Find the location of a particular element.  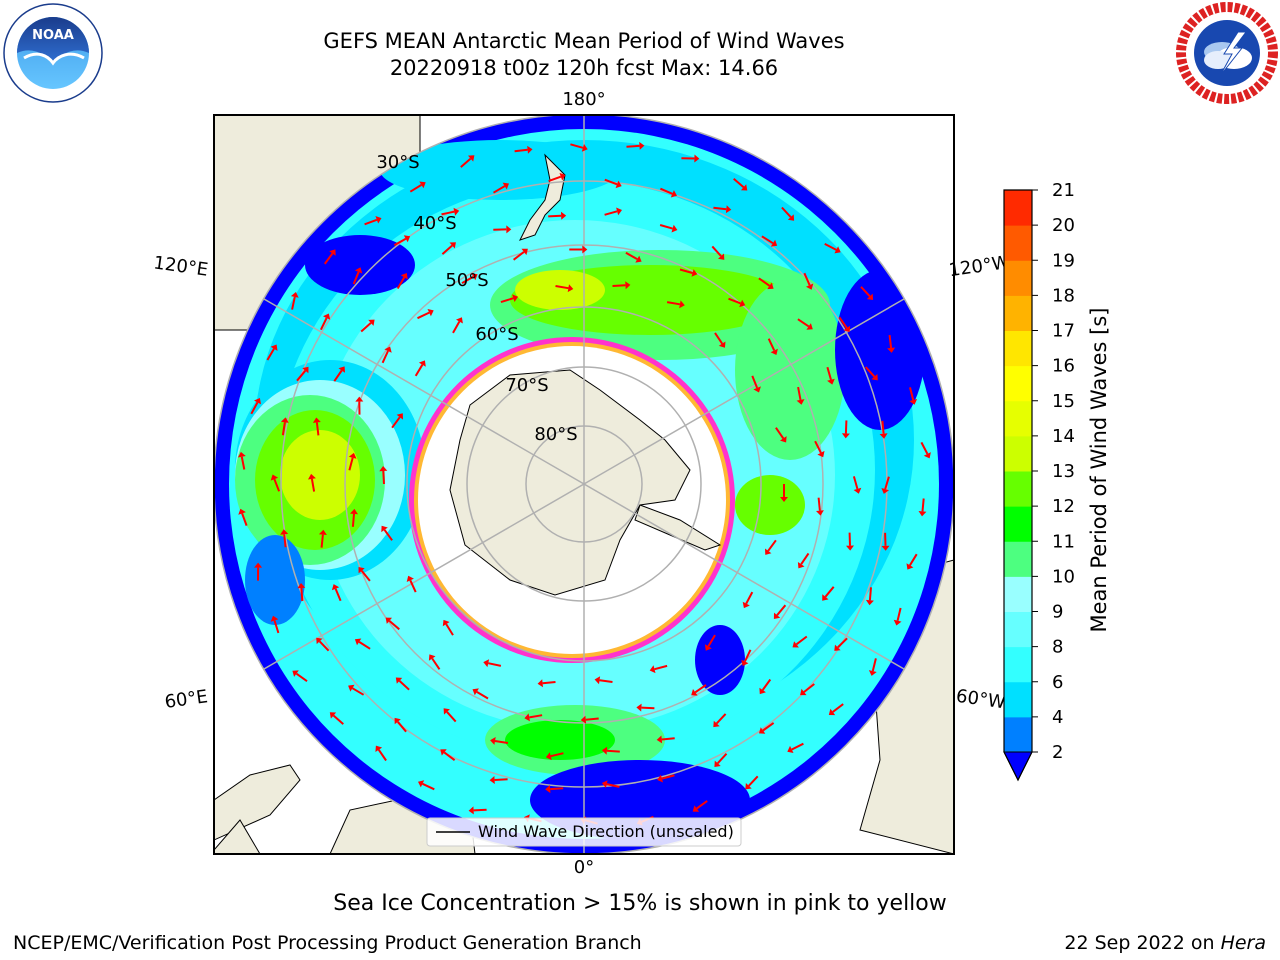

credit-right: 22 Sep 2022 on Hera is located at coordinates (1165, 943).